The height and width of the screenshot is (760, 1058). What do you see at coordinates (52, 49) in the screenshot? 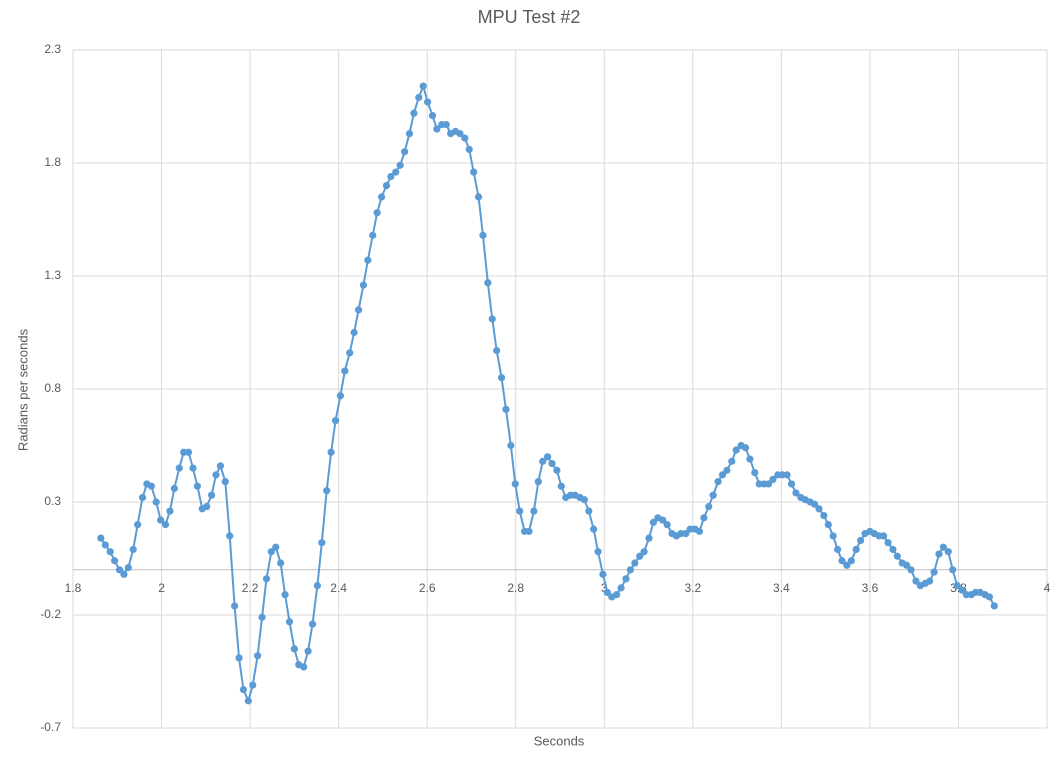
I see `y-tick-label: 2.3` at bounding box center [52, 49].